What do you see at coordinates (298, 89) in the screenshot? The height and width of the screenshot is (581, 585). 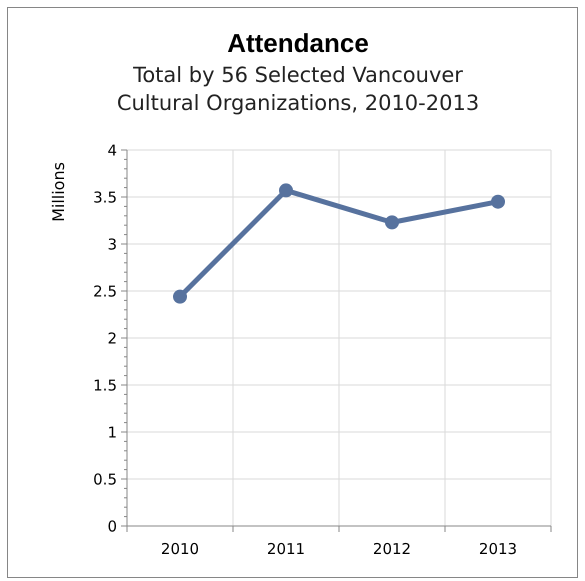 I see `chart-subtitle: Total by 56 Selected Vancouver Cultural Organizations, 2010-2013` at bounding box center [298, 89].